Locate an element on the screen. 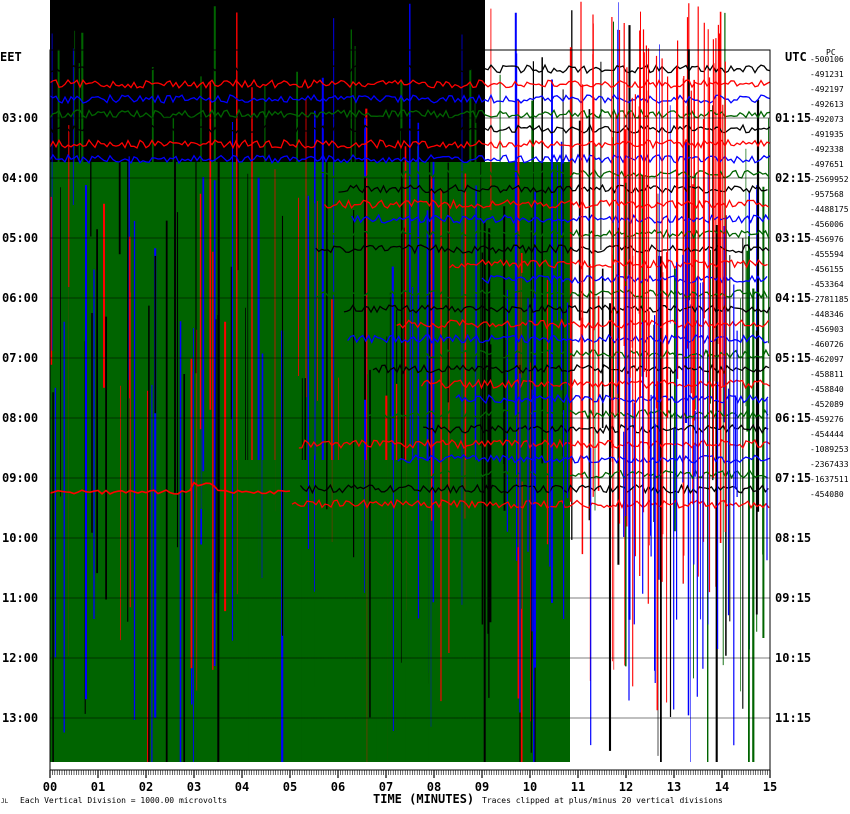  right-hour-label: 11:15 is located at coordinates (793, 718).